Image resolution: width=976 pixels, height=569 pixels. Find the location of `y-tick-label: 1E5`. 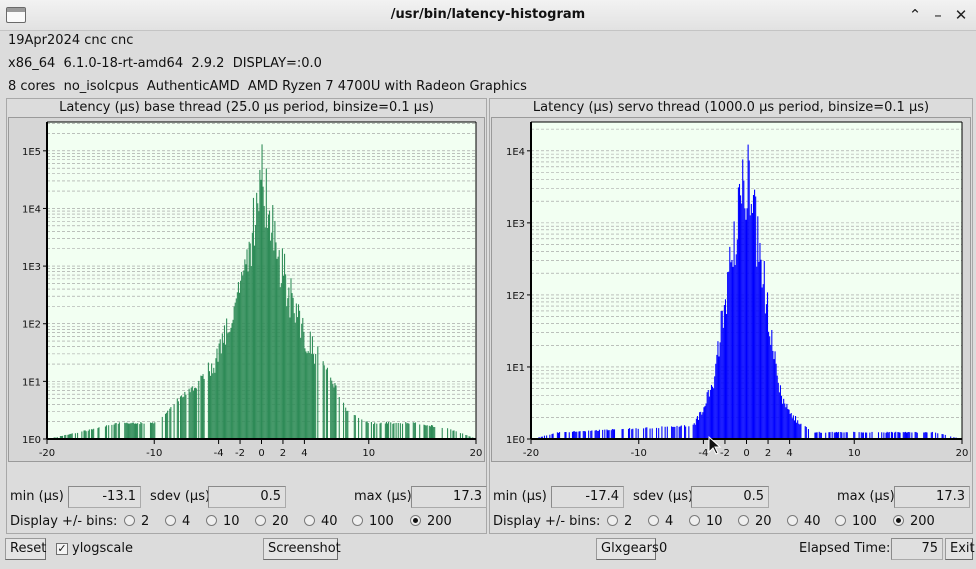

y-tick-label: 1E5 is located at coordinates (31, 152).